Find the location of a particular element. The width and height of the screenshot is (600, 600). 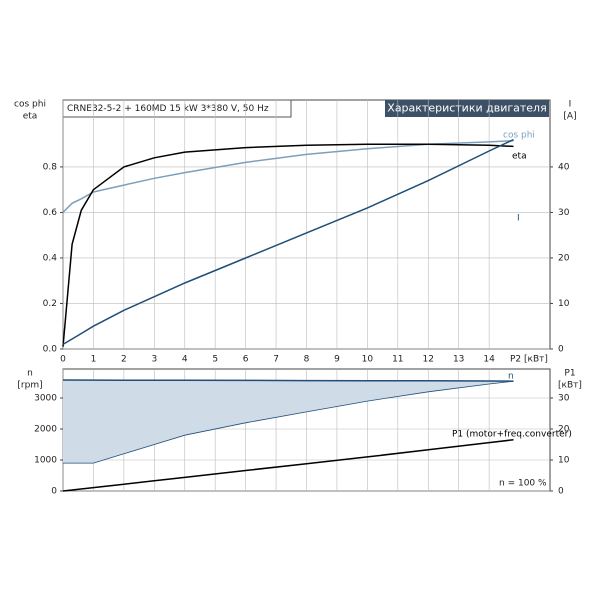

x-tick-label: 13 is located at coordinates (458, 360).